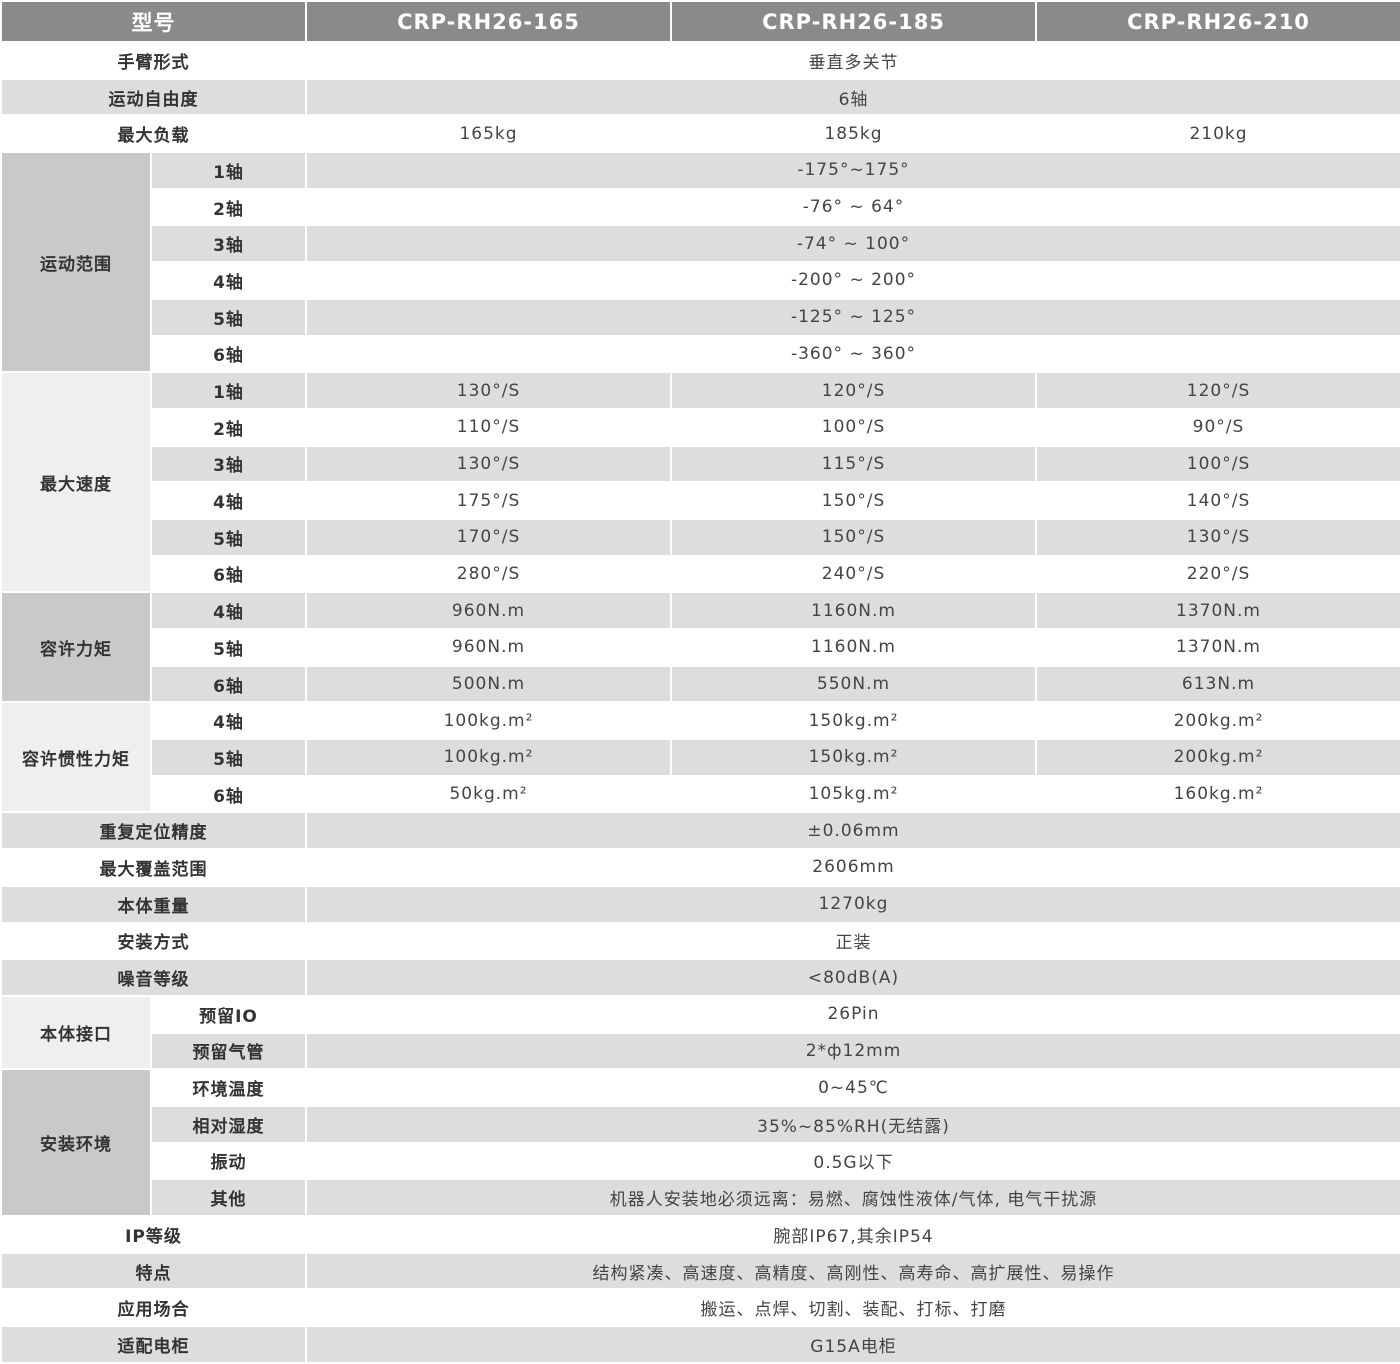 This screenshot has width=1400, height=1364. What do you see at coordinates (1217, 21) in the screenshot?
I see `header-model-3: CRP-RH26-210` at bounding box center [1217, 21].